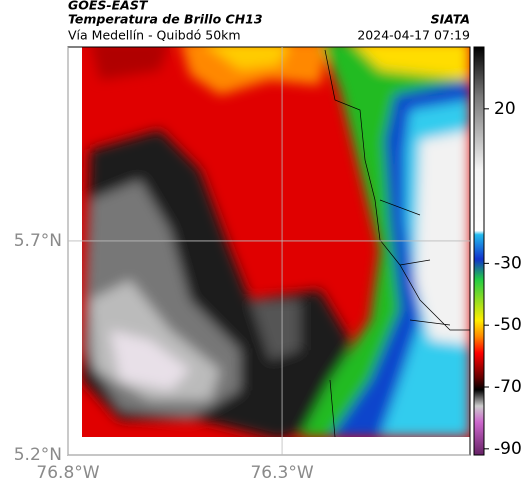 The height and width of the screenshot is (491, 526). I want to click on x-tick-label: 76.8°W, so click(67, 473).